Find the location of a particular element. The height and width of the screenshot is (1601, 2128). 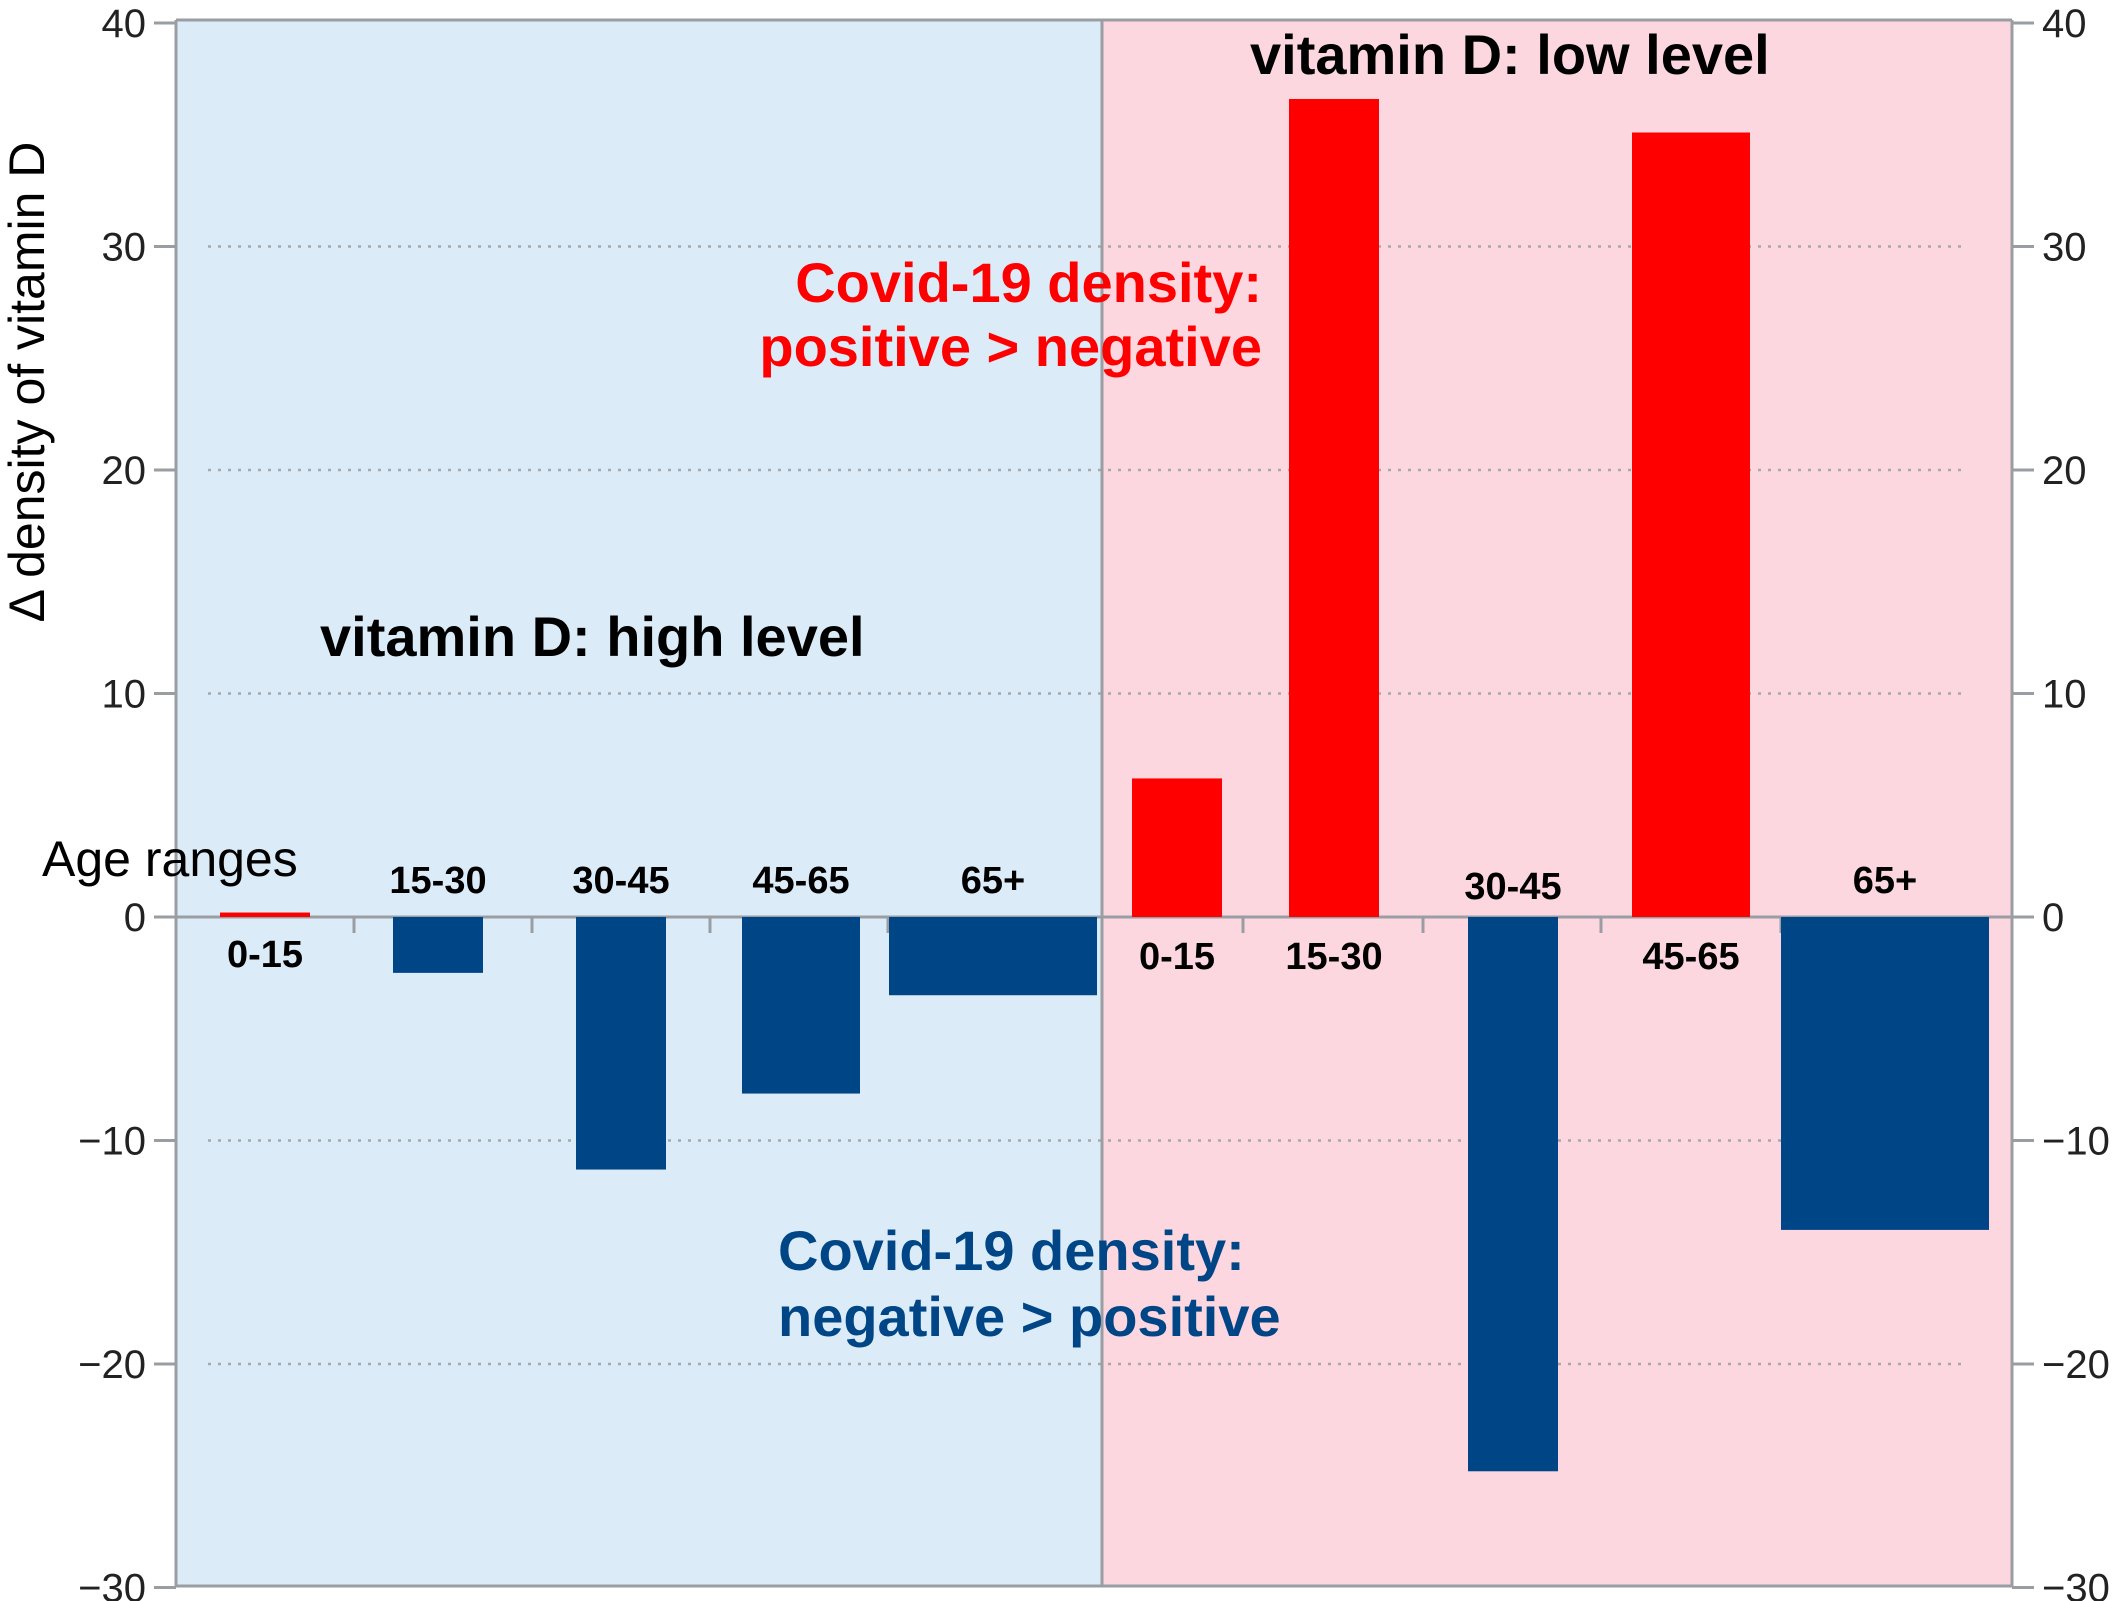

y-tick-label-left: 10 is located at coordinates (124, 695).